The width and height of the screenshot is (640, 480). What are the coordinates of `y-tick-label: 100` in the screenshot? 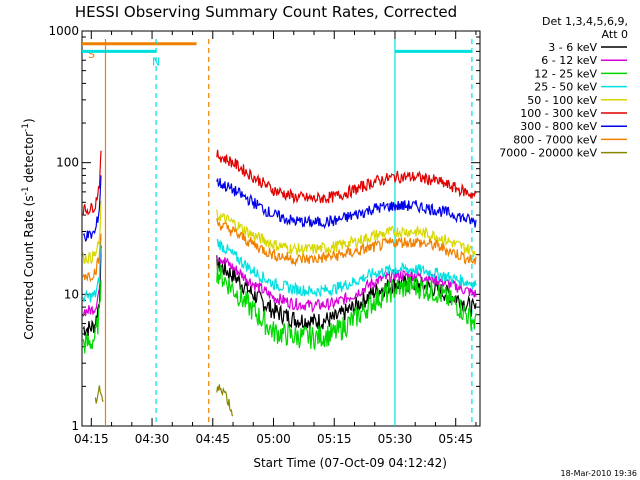 It's located at (67, 163).